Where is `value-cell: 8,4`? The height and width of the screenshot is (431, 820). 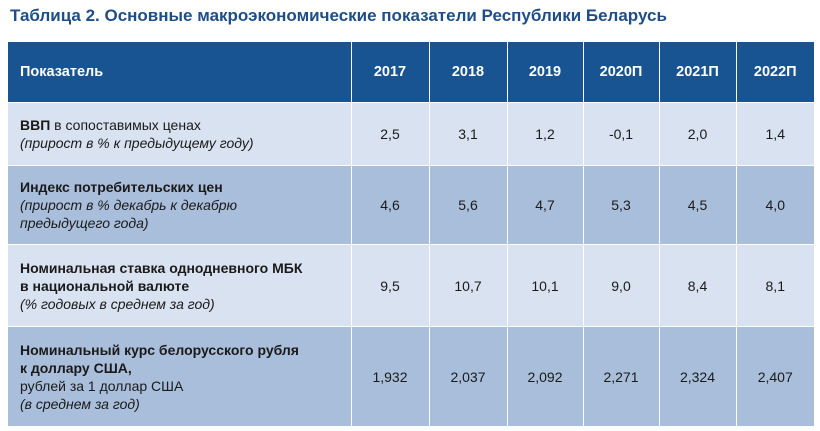 value-cell: 8,4 is located at coordinates (698, 285).